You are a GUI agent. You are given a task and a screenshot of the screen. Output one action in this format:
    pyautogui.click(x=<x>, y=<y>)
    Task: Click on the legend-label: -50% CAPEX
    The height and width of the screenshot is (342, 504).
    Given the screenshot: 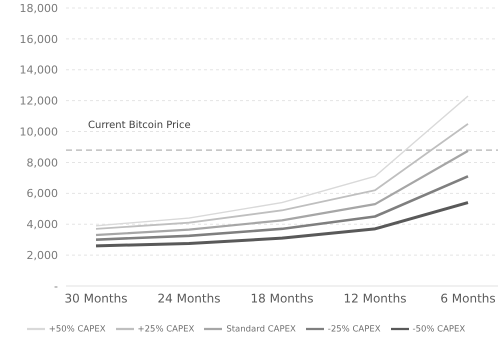 What is the action you would take?
    pyautogui.click(x=439, y=329)
    